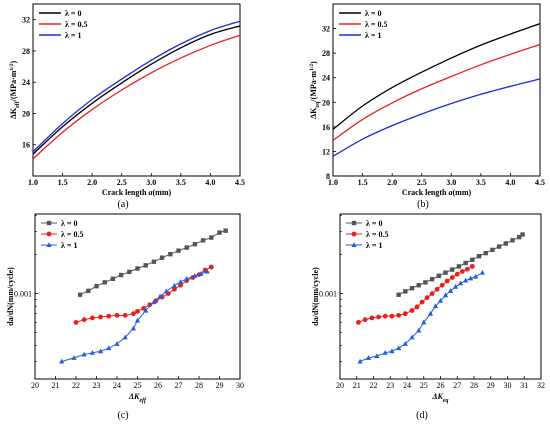  Describe the element at coordinates (49, 234) in the screenshot. I see `legend-marker-circle` at that location.